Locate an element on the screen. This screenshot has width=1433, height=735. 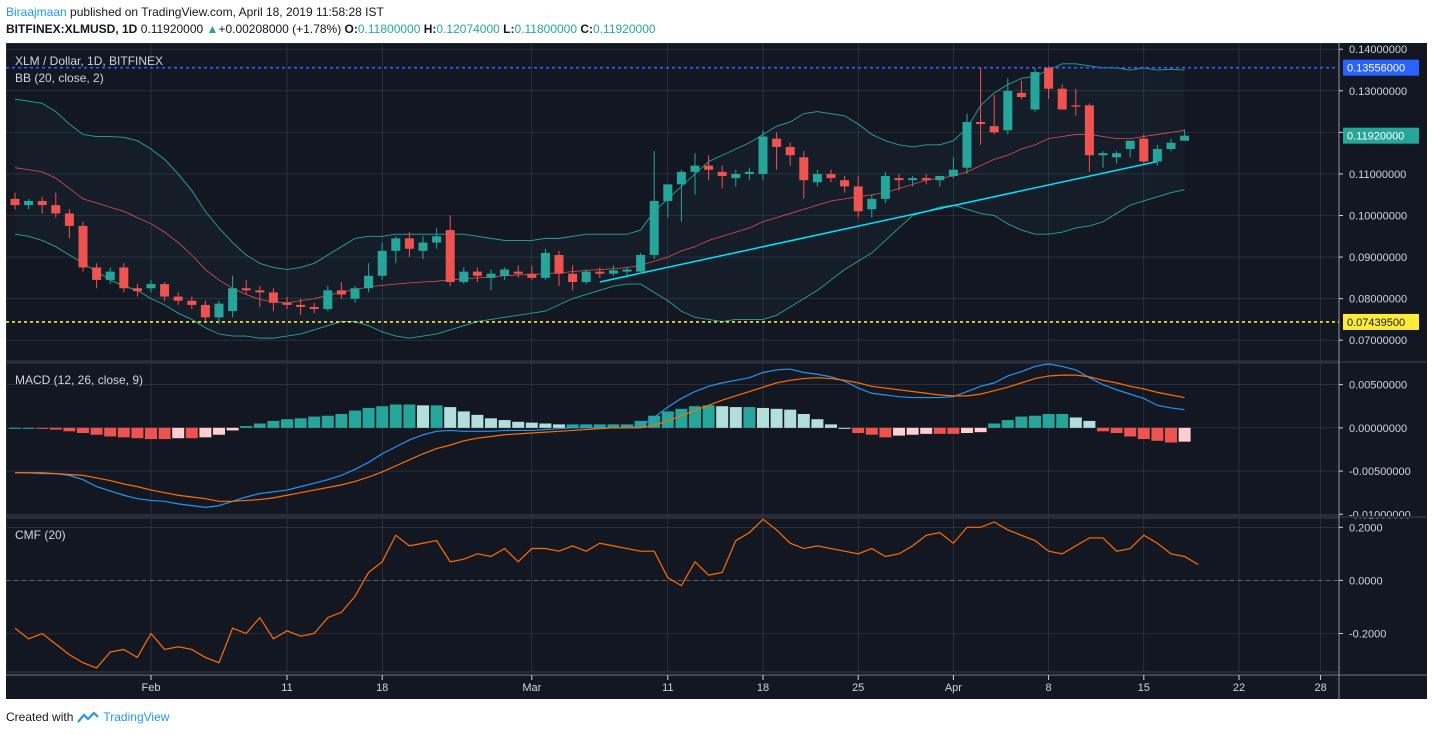
y-tick-label: 0.07000000 is located at coordinates (1378, 341).